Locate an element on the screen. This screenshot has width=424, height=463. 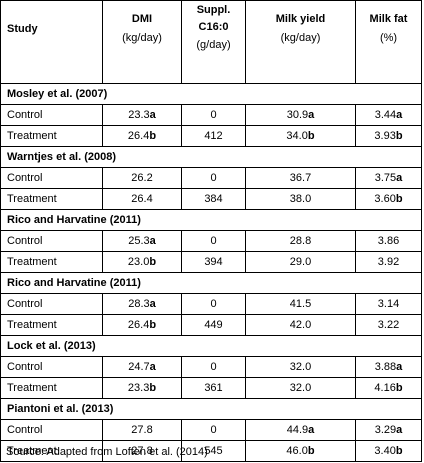
table-row: Treatment 27.8 545 46.0b 3.40b is located at coordinates (211, 451).